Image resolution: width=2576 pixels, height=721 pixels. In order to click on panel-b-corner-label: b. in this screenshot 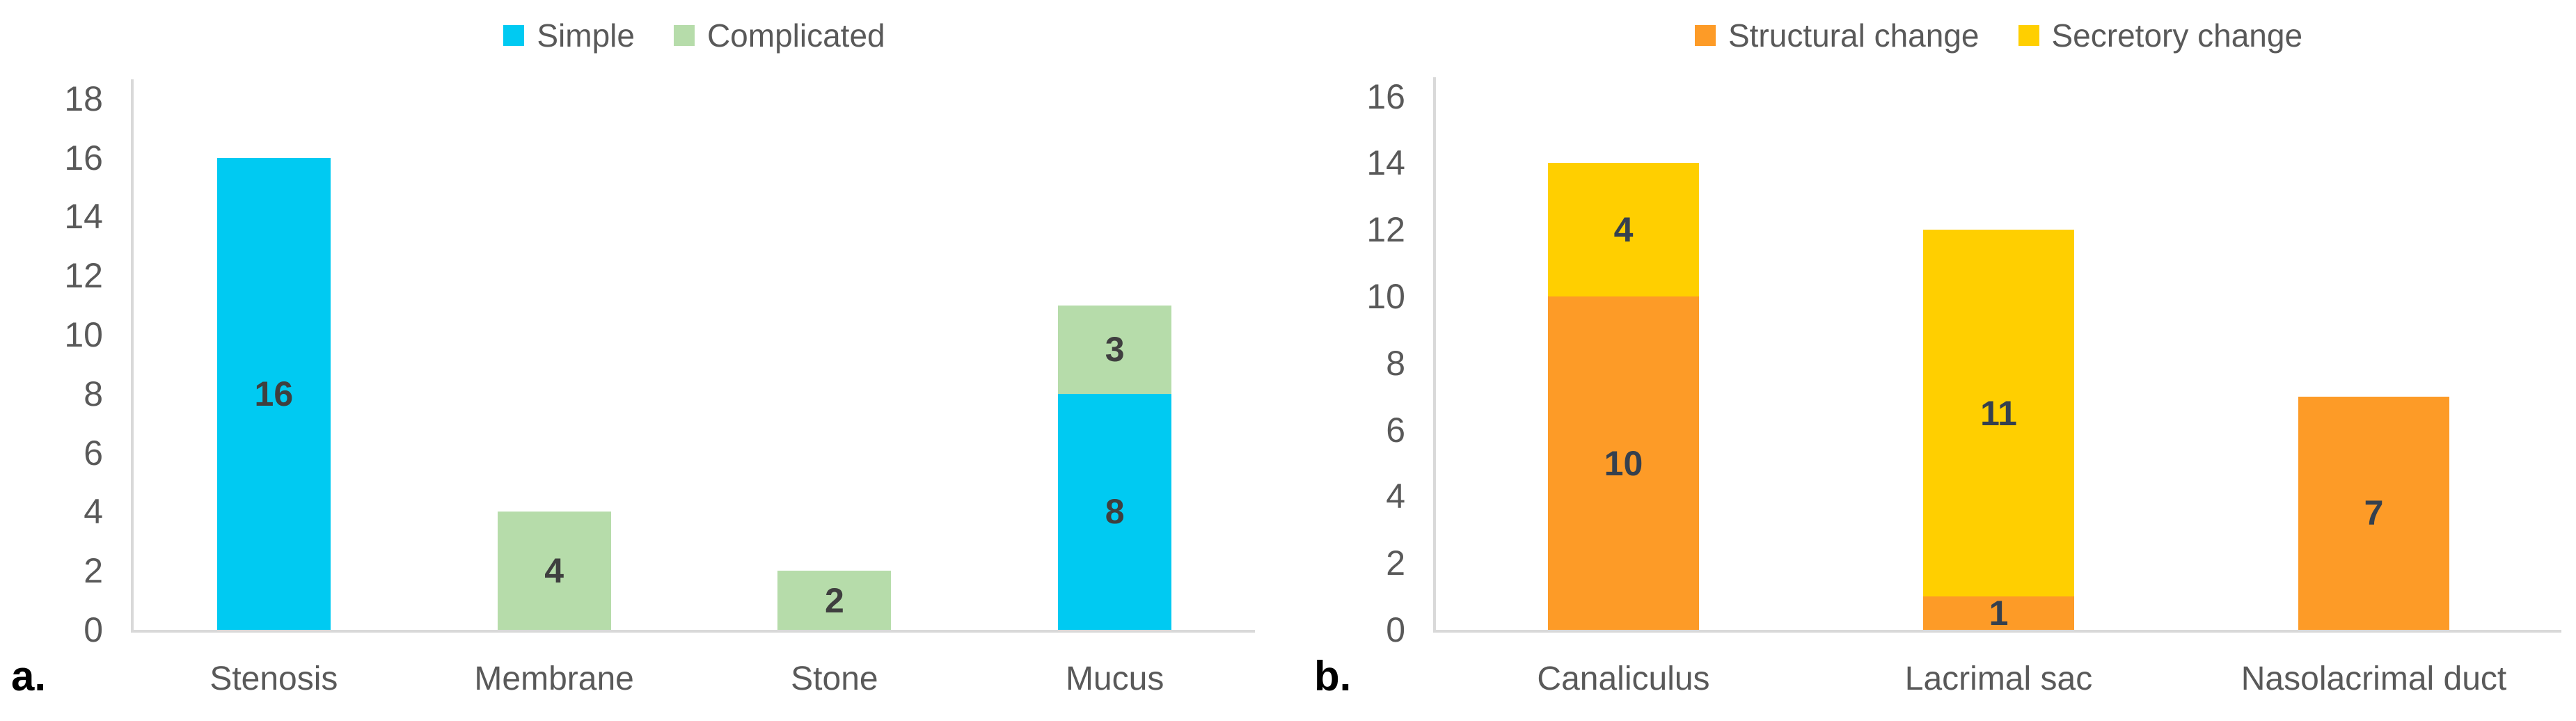, I will do `click(1333, 676)`.